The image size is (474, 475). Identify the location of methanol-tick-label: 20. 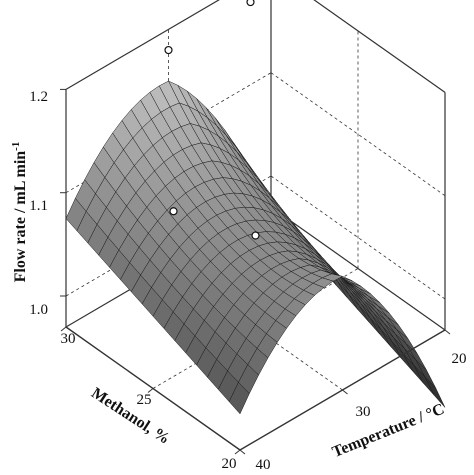
(229, 464).